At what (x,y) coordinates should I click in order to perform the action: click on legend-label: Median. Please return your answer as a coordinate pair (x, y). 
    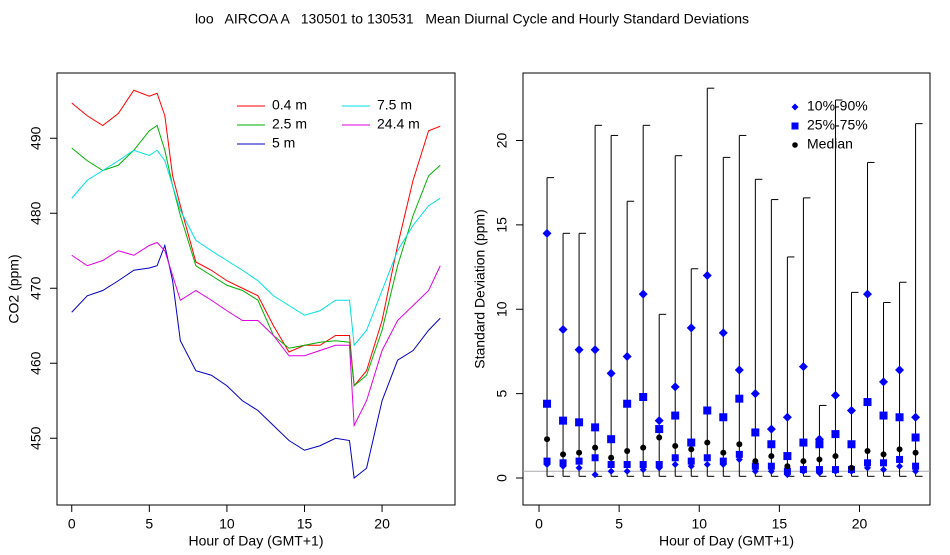
    Looking at the image, I should click on (830, 144).